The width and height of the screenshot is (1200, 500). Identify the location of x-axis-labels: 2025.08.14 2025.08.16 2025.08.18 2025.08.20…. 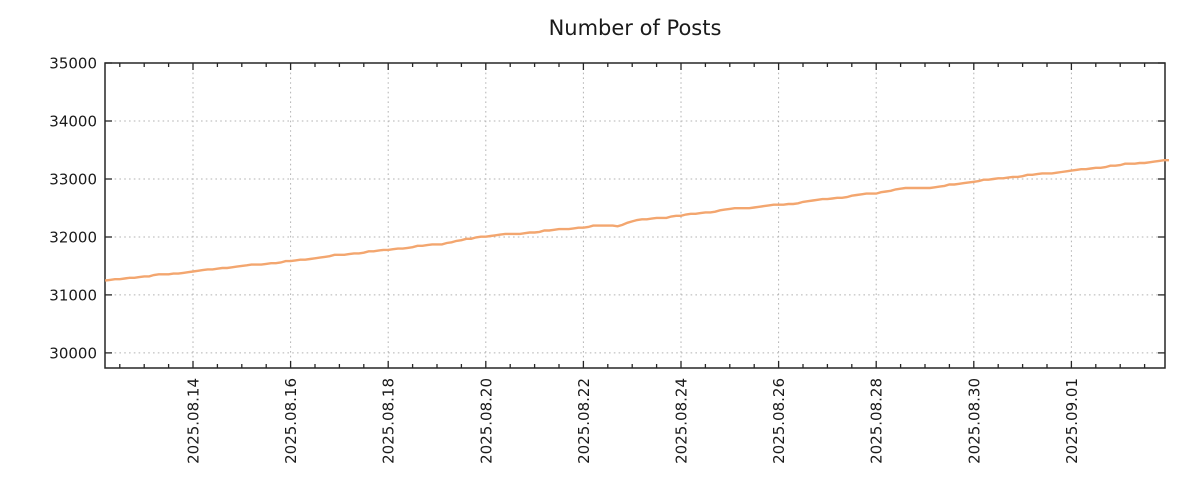
(633, 421).